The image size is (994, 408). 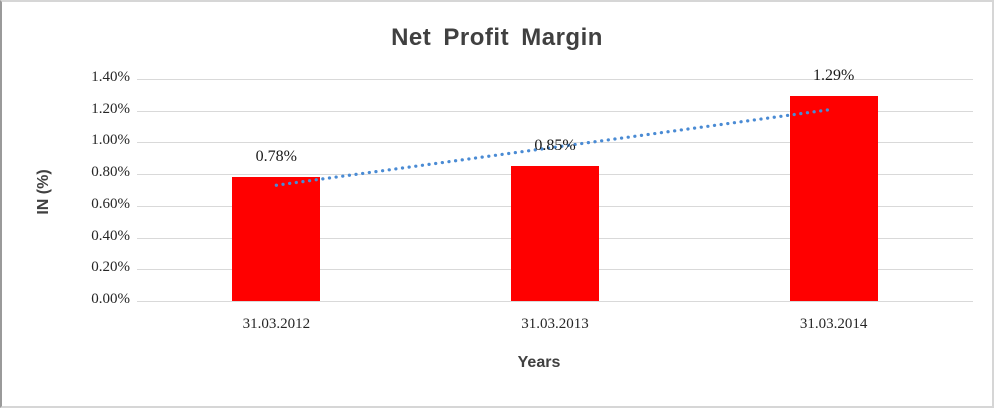 I want to click on x-category-label: 31.03.2012, so click(x=276, y=324).